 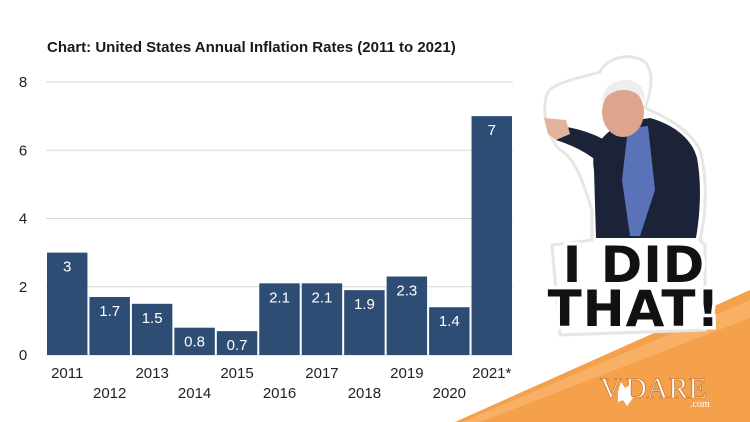 I want to click on logo-deer-icon, so click(x=625, y=394).